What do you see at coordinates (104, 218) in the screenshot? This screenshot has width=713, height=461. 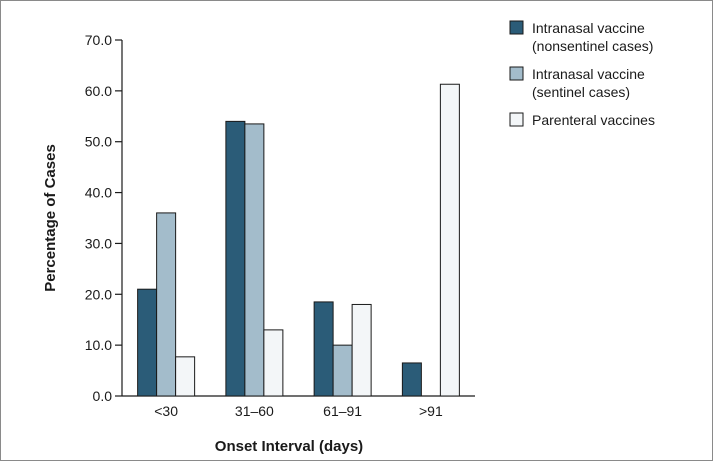 I see `y-axis: 0.0 10.0 20.0 30.0 40.0 50.0 60.0 70.0` at bounding box center [104, 218].